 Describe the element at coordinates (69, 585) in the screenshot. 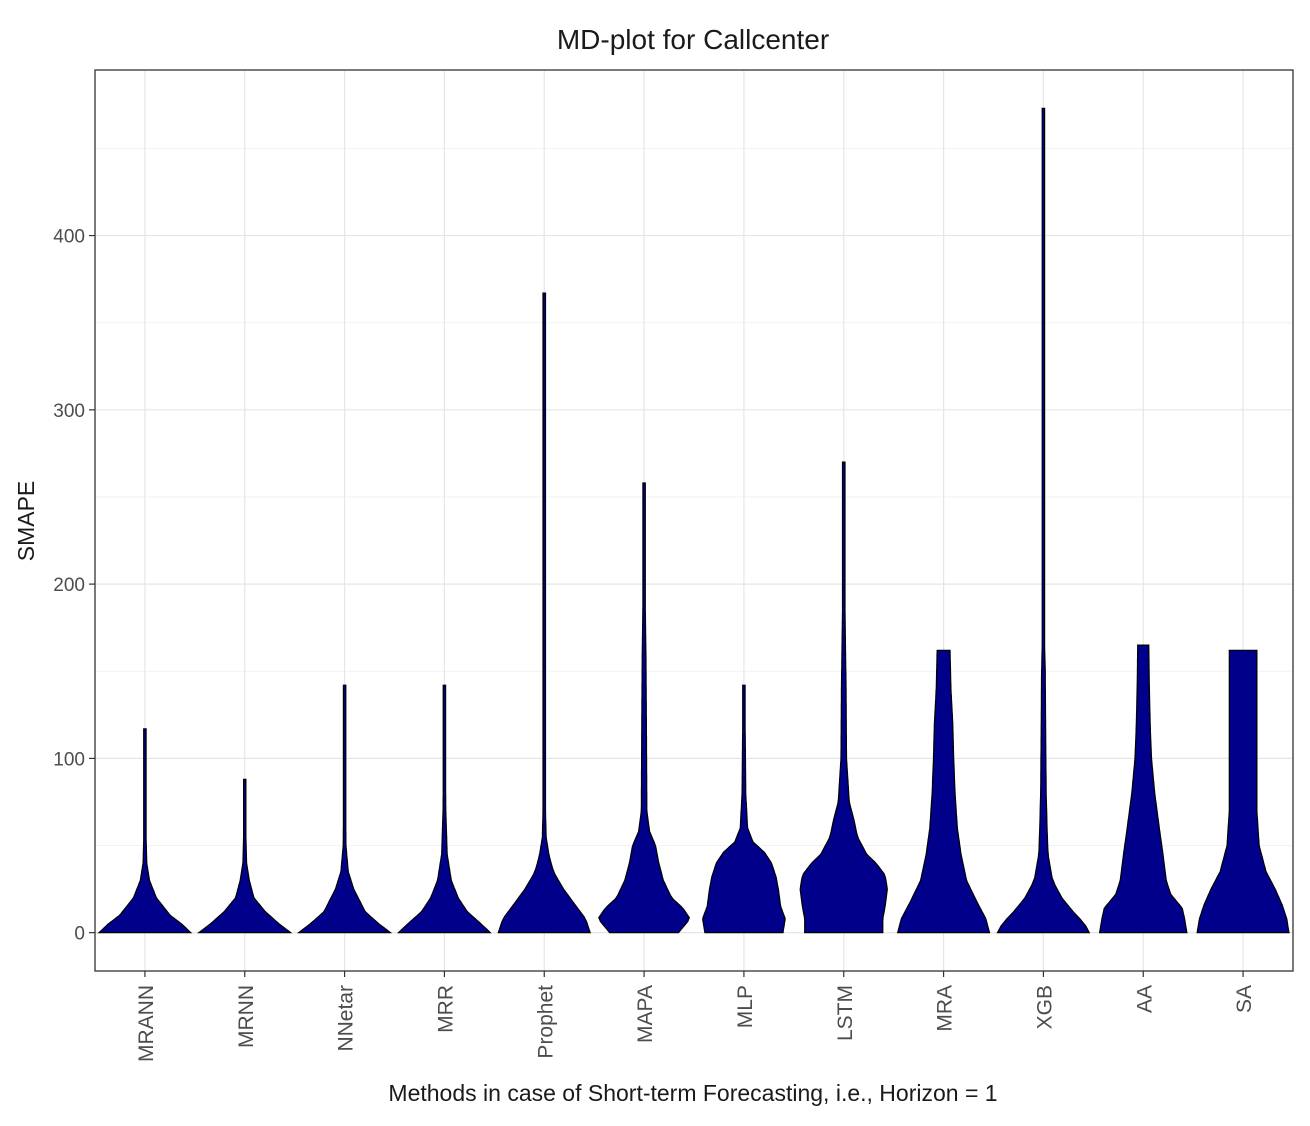

I see `y-tick-label: 200` at that location.